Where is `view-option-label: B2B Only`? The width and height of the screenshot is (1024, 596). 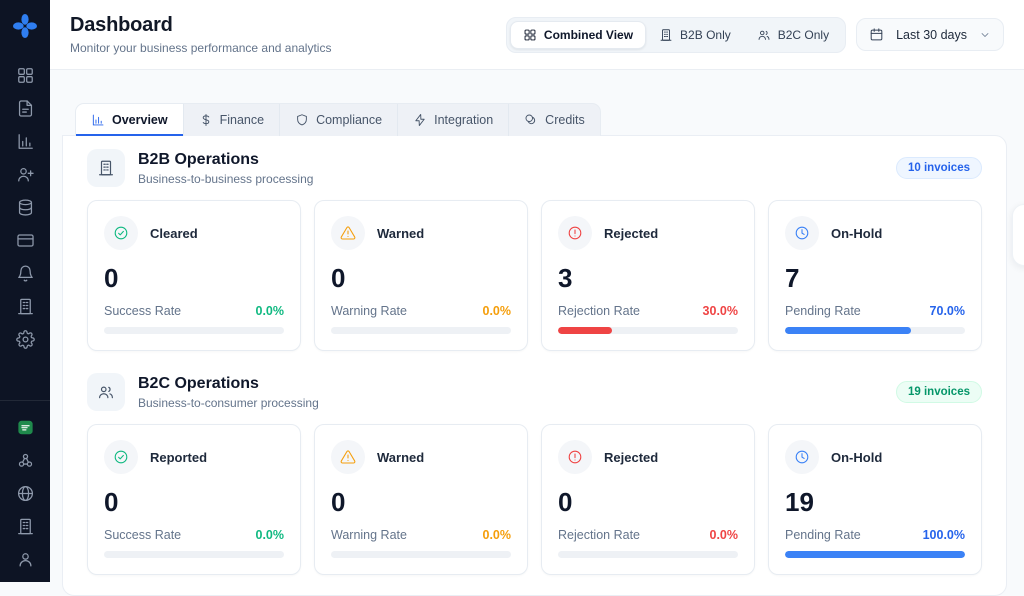 view-option-label: B2B Only is located at coordinates (705, 34).